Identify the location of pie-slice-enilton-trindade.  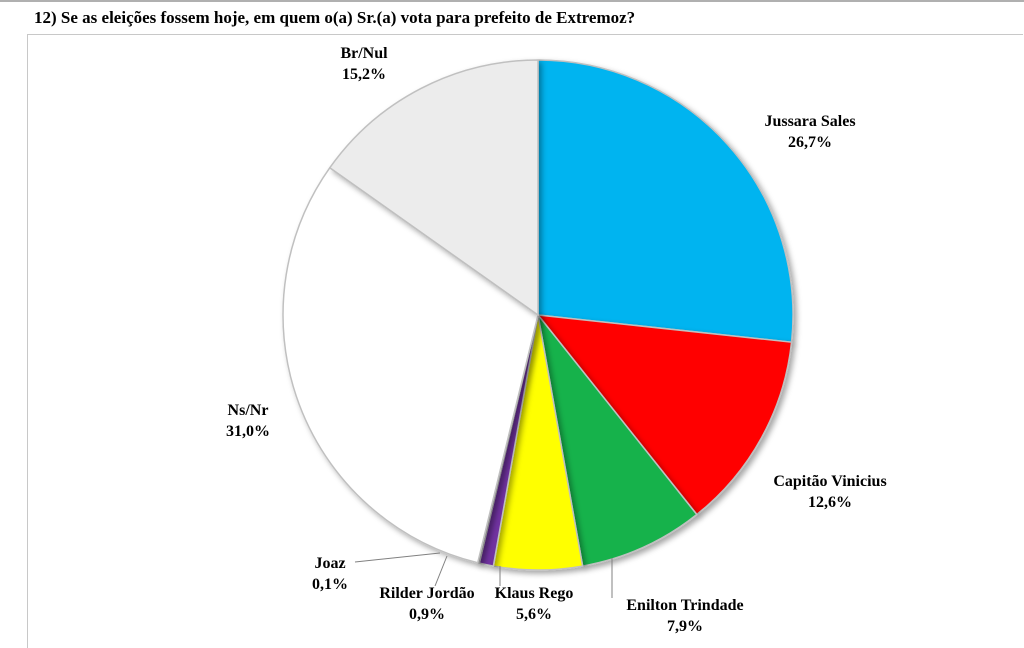
(617, 440).